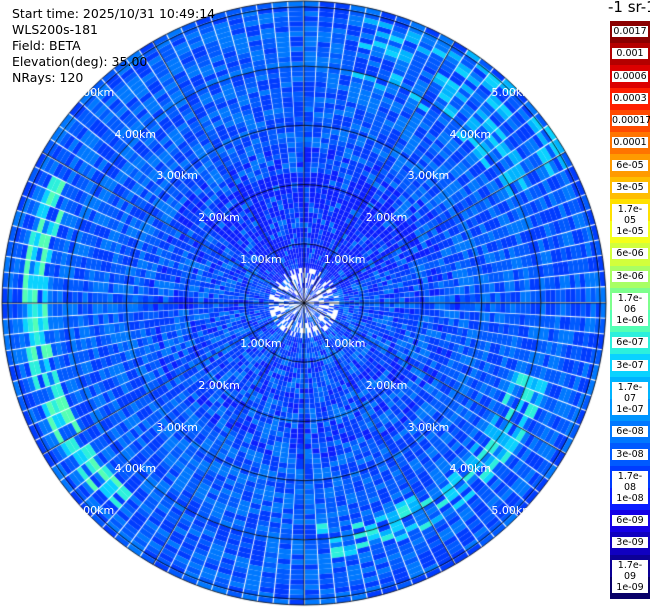  What do you see at coordinates (630, 454) in the screenshot?
I see `colorbar-tick-label: 3e-08` at bounding box center [630, 454].